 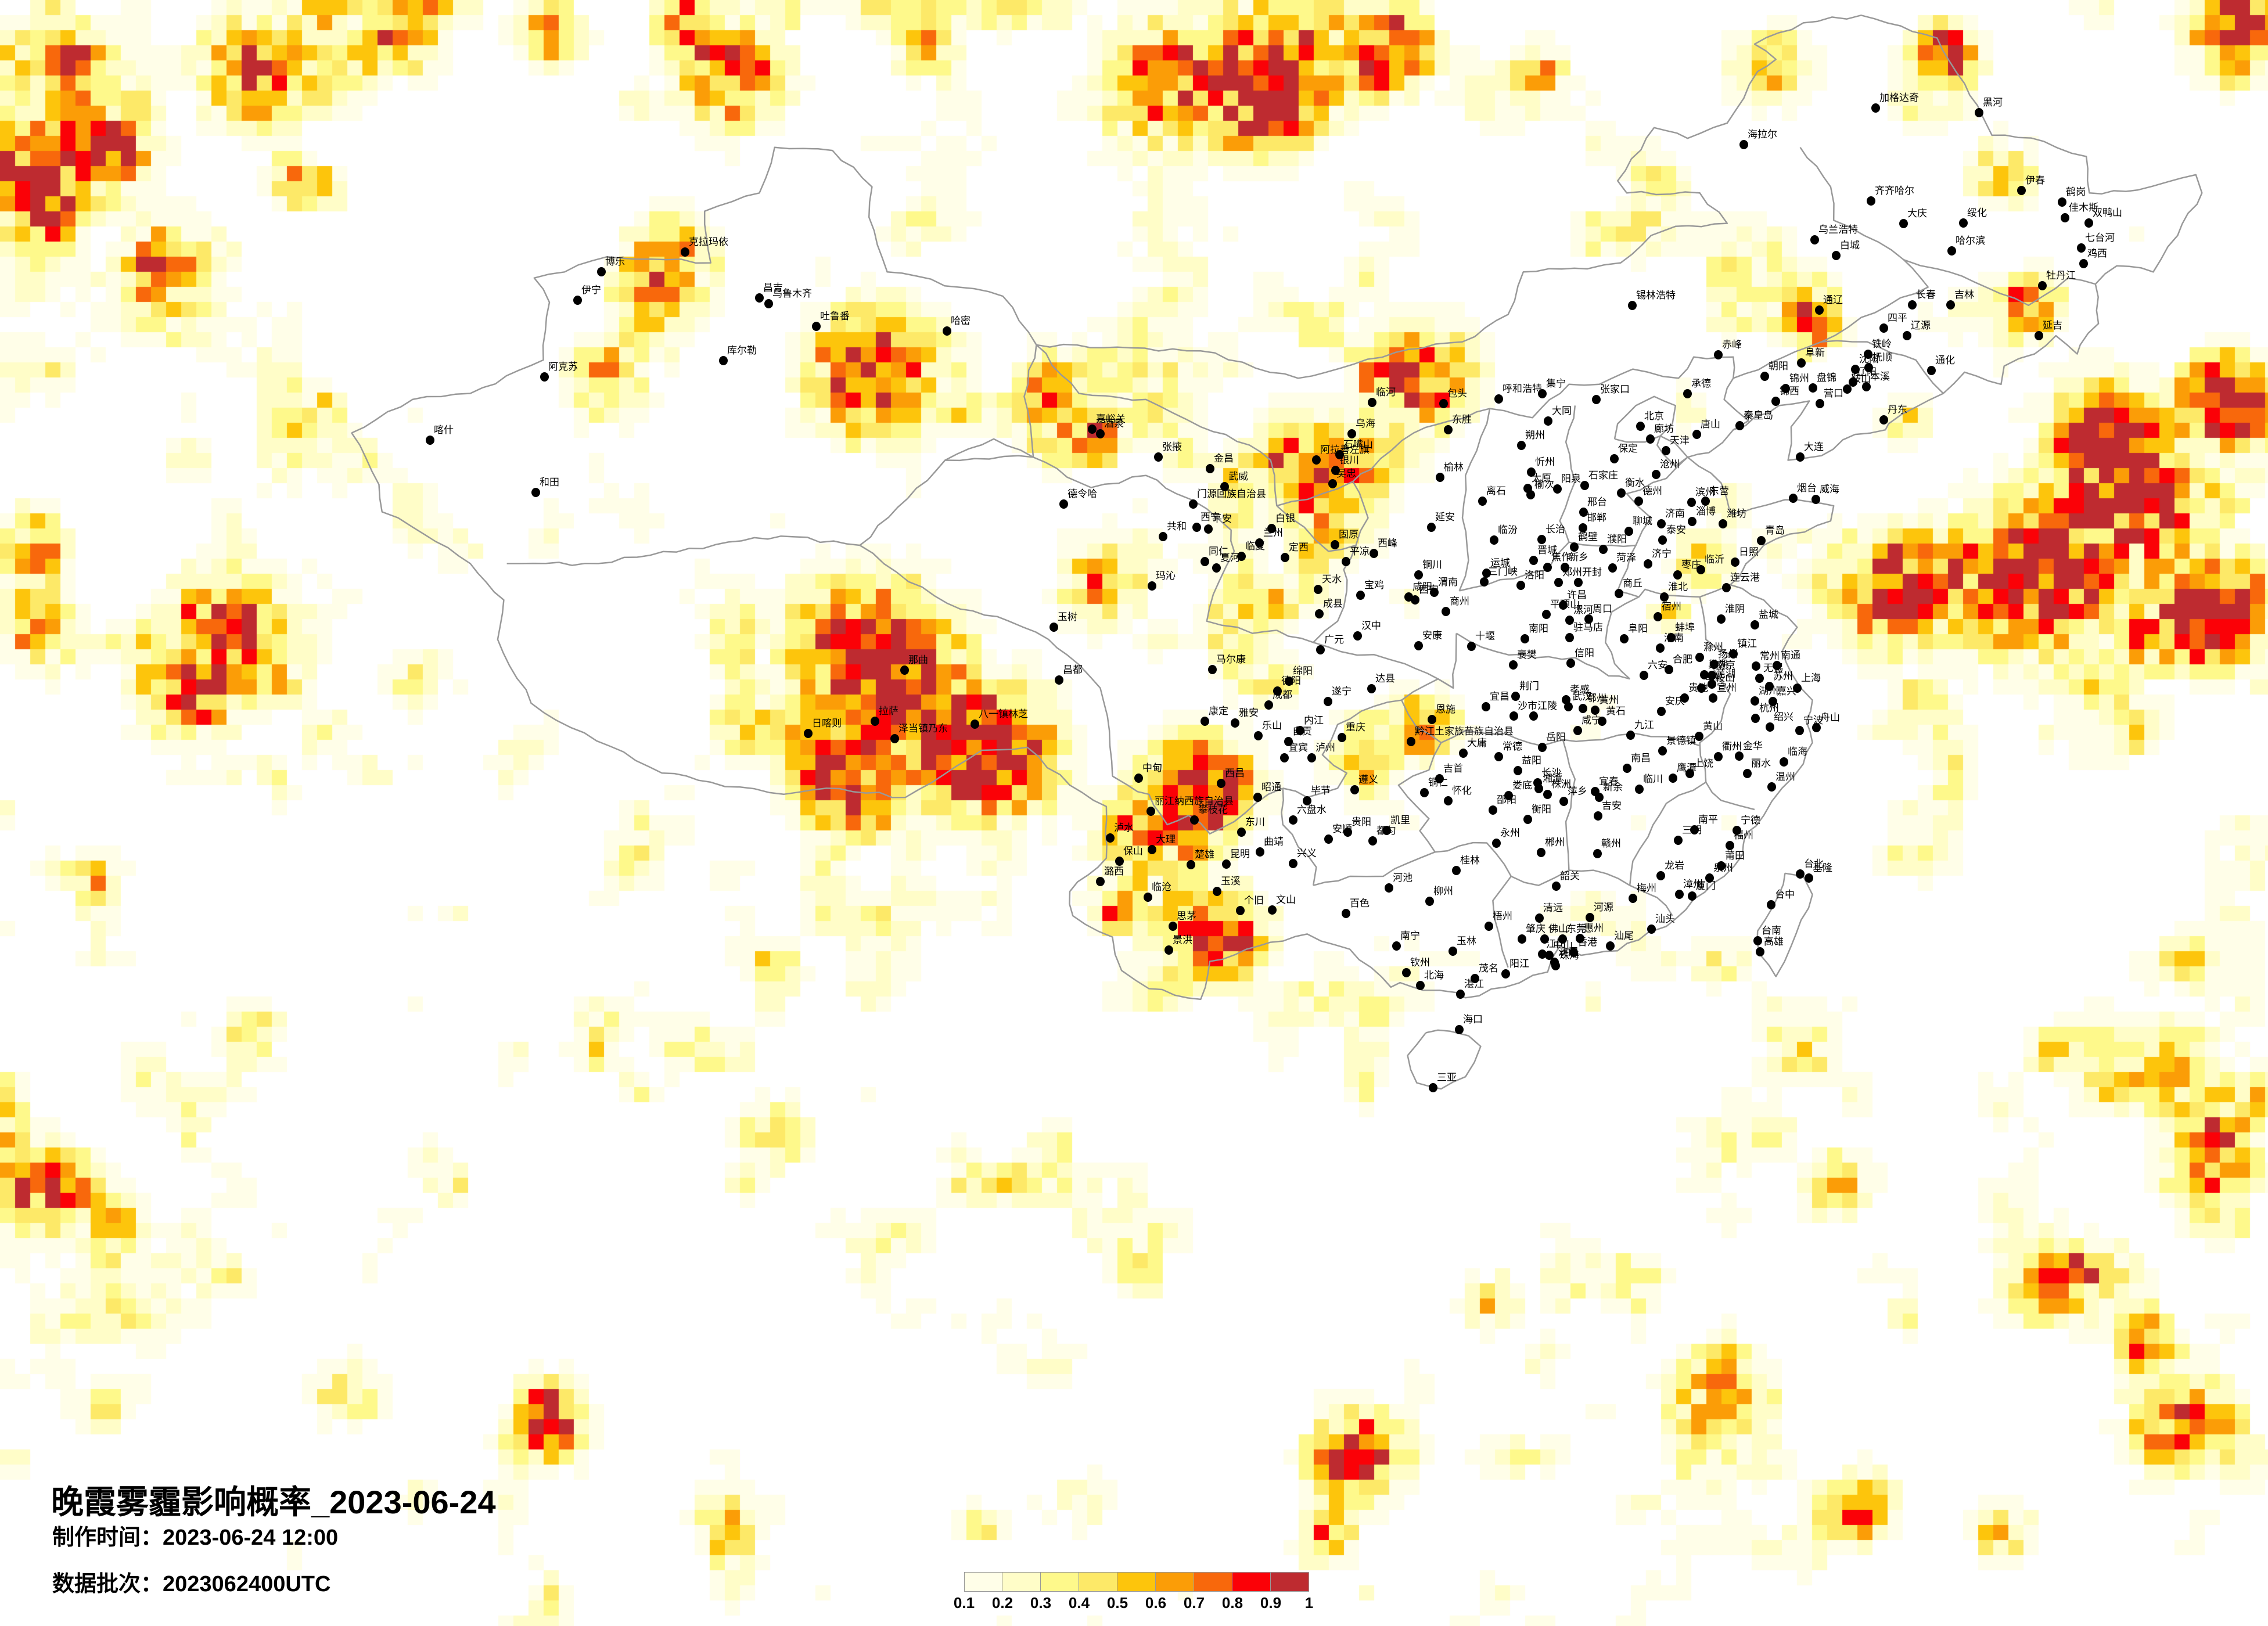 What do you see at coordinates (1473, 1019) in the screenshot?
I see `city-label: 海口` at bounding box center [1473, 1019].